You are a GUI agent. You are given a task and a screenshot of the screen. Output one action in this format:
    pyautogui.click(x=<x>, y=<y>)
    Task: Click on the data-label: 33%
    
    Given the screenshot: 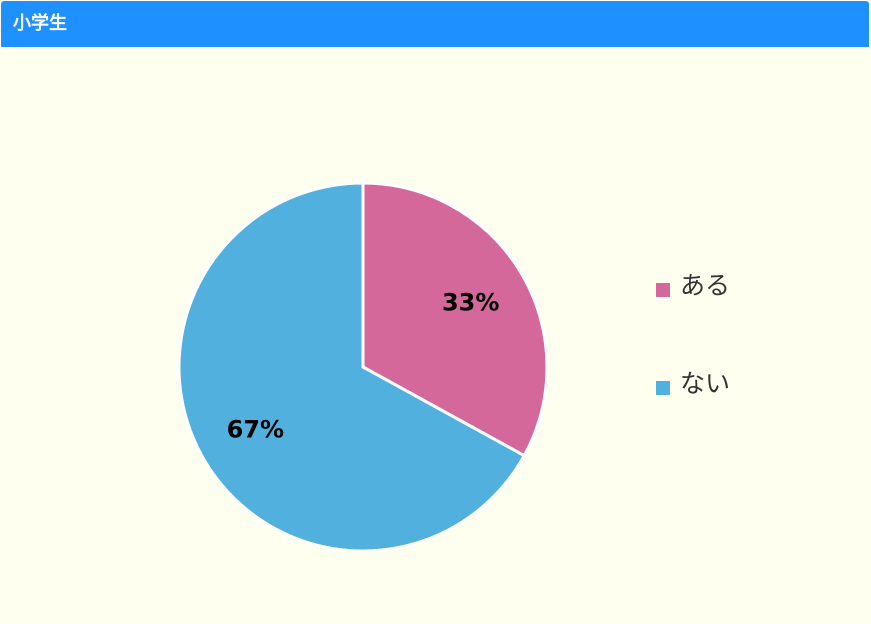 What is the action you would take?
    pyautogui.click(x=470, y=302)
    